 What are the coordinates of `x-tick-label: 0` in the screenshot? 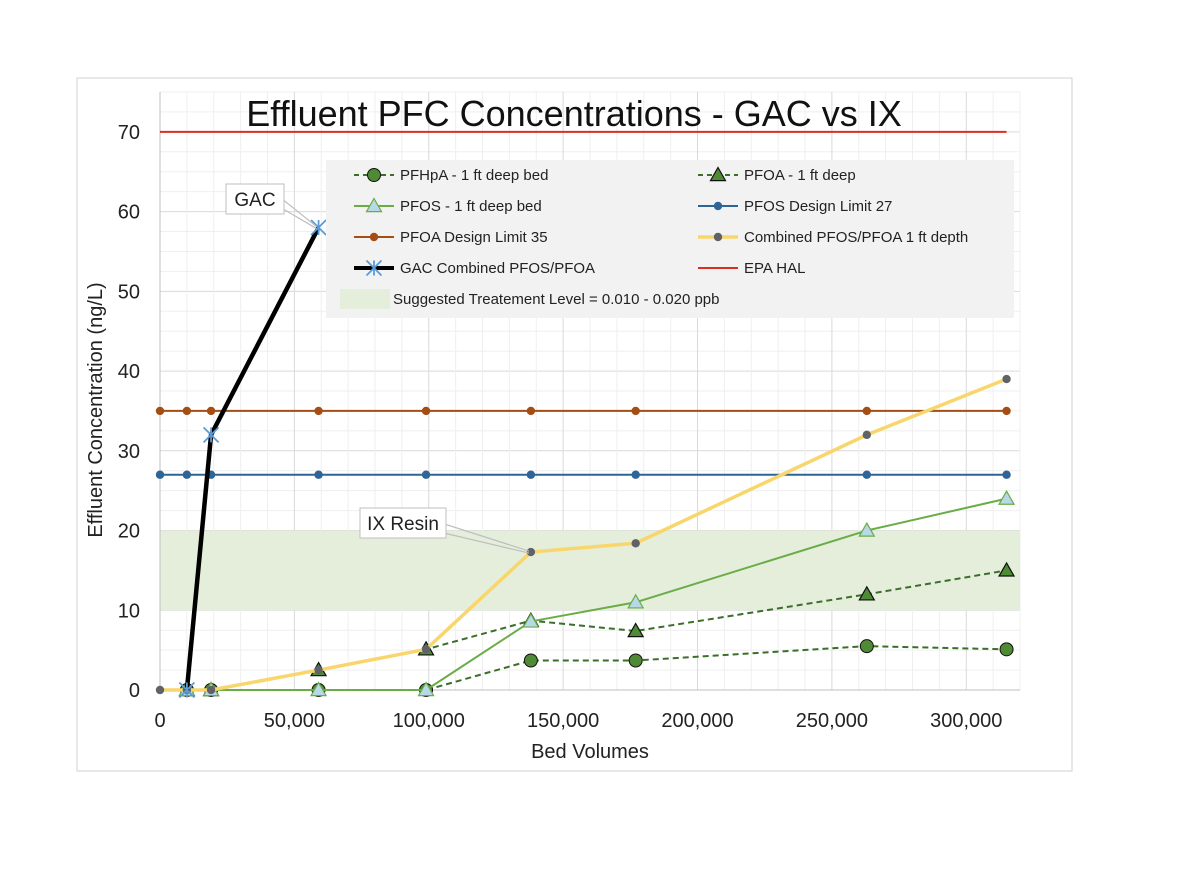 It's located at (159, 721).